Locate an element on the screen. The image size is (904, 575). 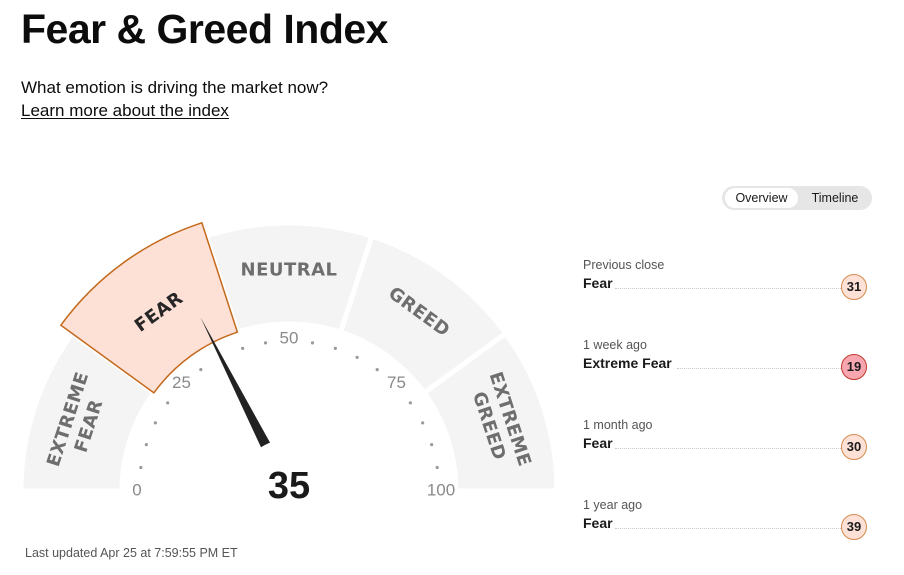
history-item-1-month: 1 month ago Fear 30 is located at coordinates (728, 443).